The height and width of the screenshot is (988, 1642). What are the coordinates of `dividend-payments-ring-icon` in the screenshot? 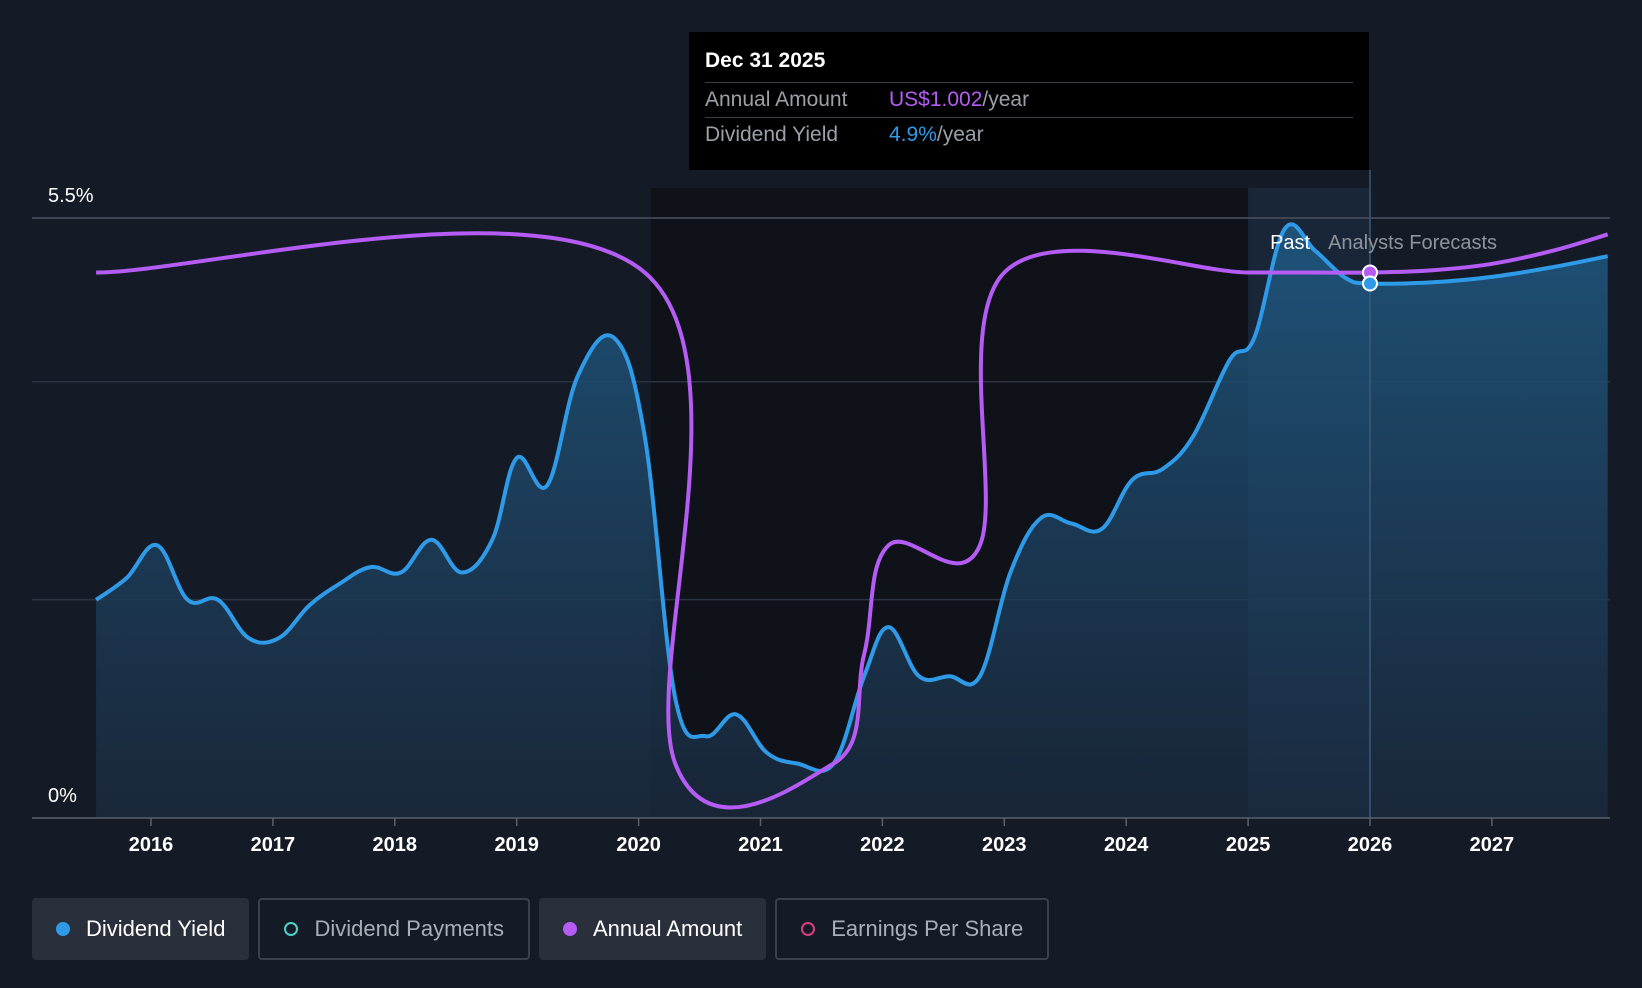 It's located at (291, 929).